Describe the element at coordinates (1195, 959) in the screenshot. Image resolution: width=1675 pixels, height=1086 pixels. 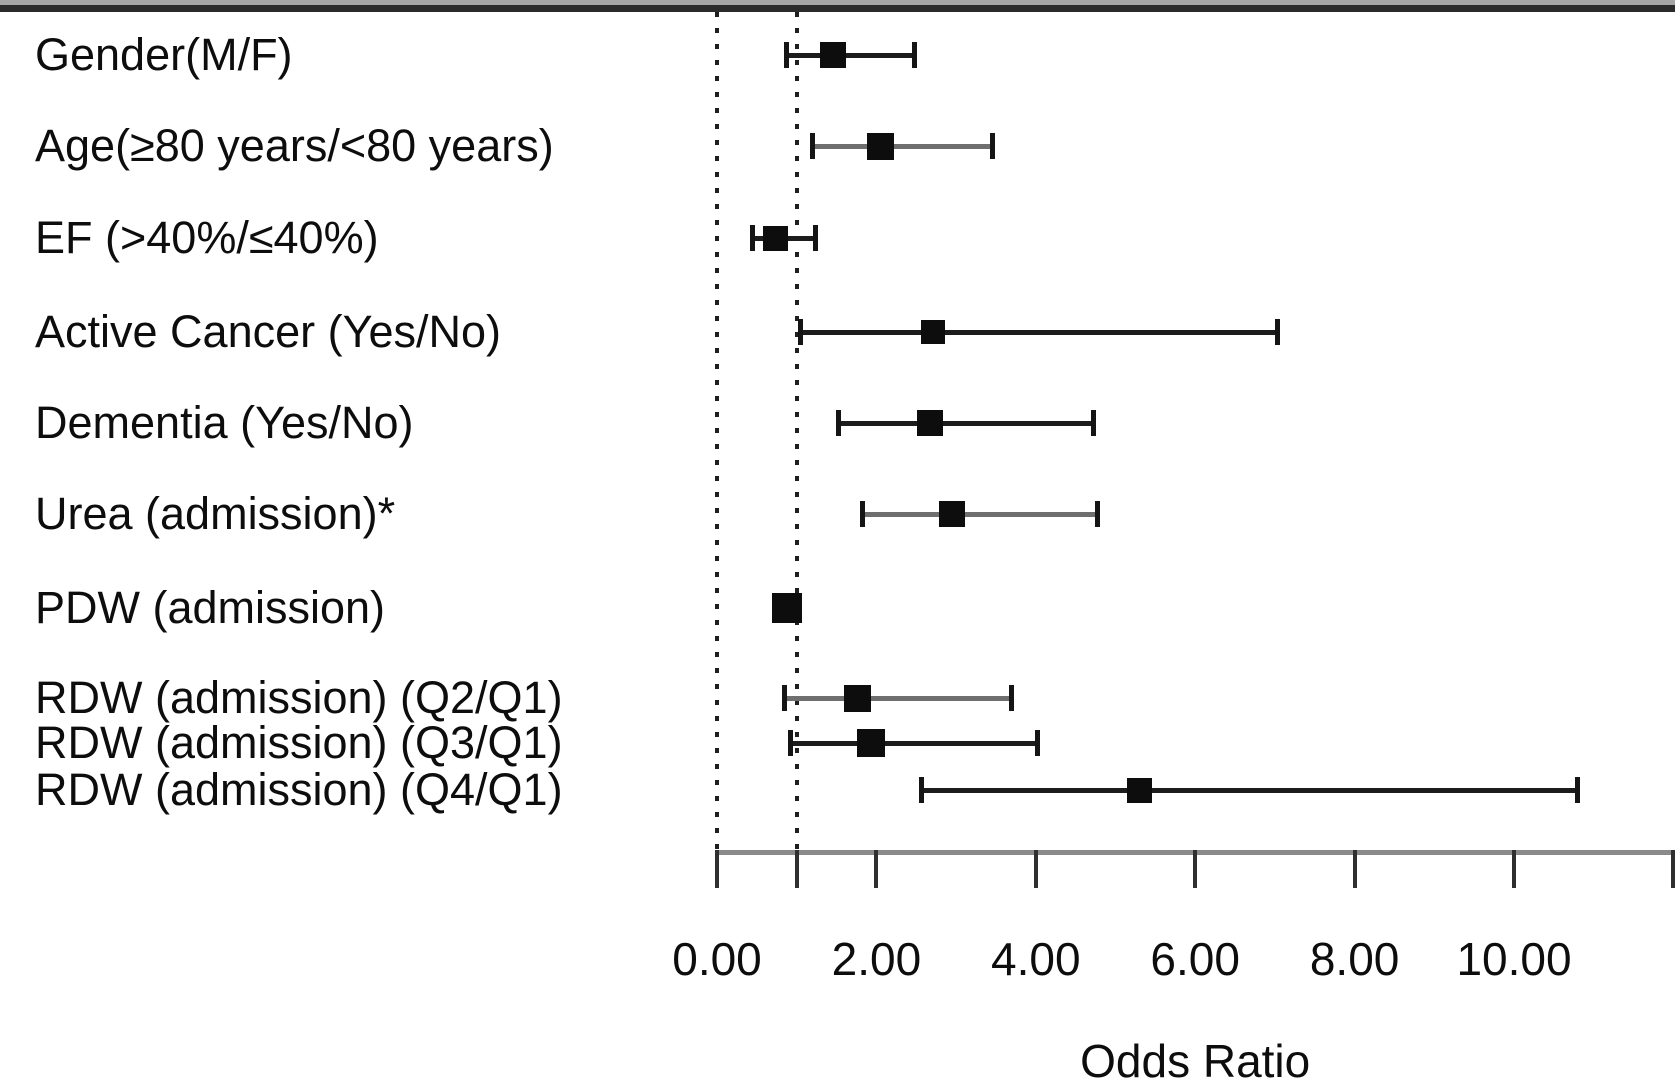
I see `x-tick-label: 6.00` at that location.